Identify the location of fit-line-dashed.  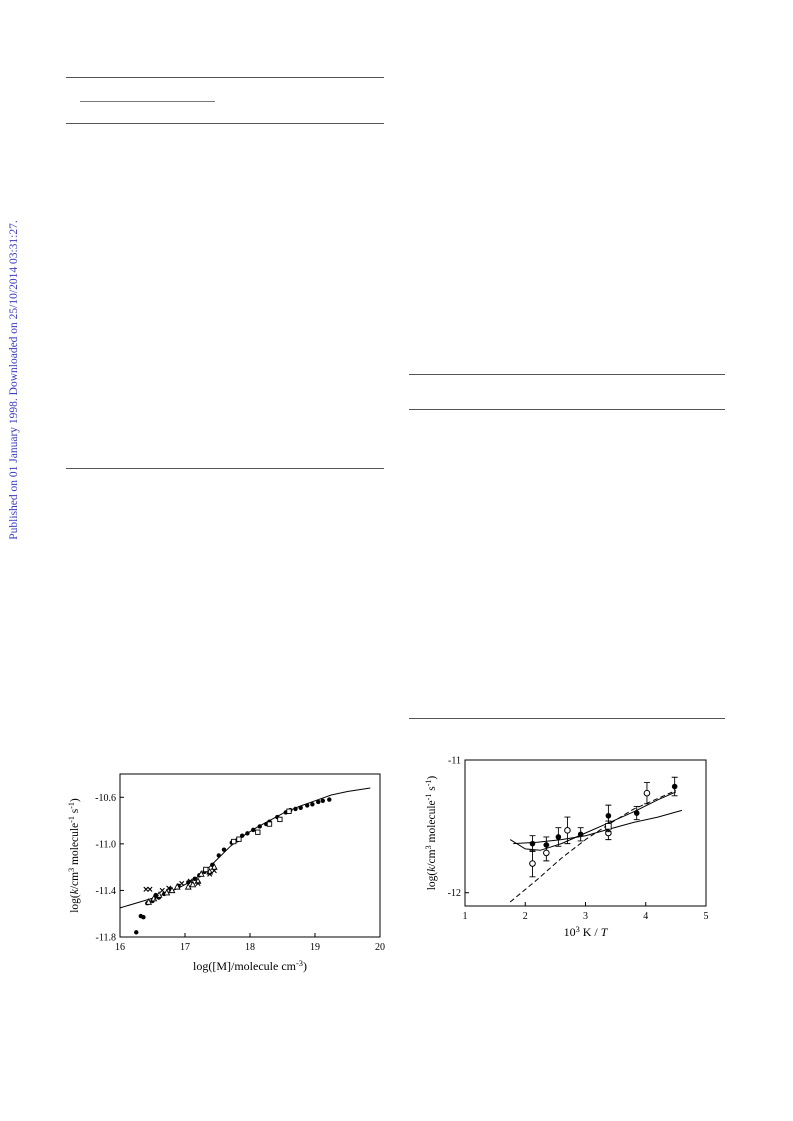
(593, 846).